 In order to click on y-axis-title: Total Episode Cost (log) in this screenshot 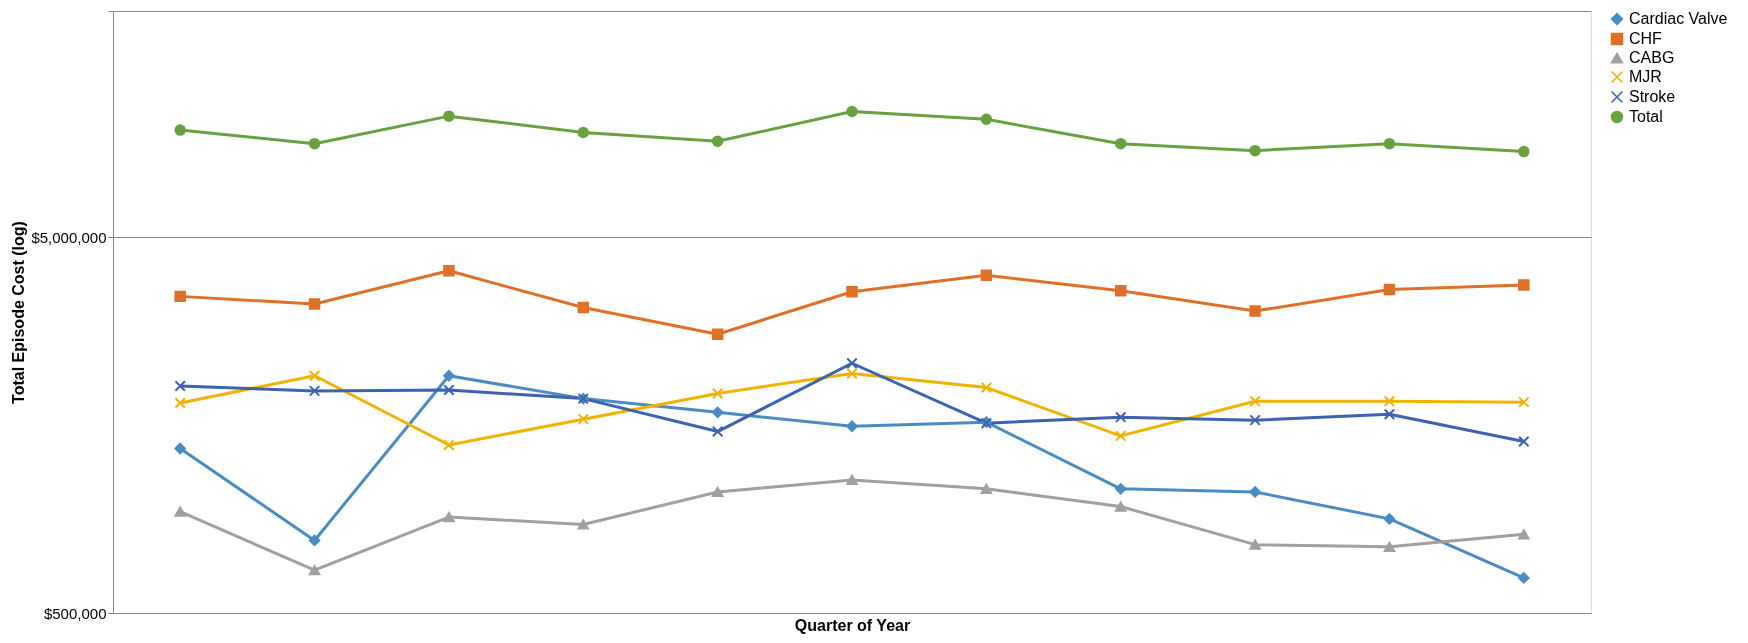, I will do `click(19, 312)`.